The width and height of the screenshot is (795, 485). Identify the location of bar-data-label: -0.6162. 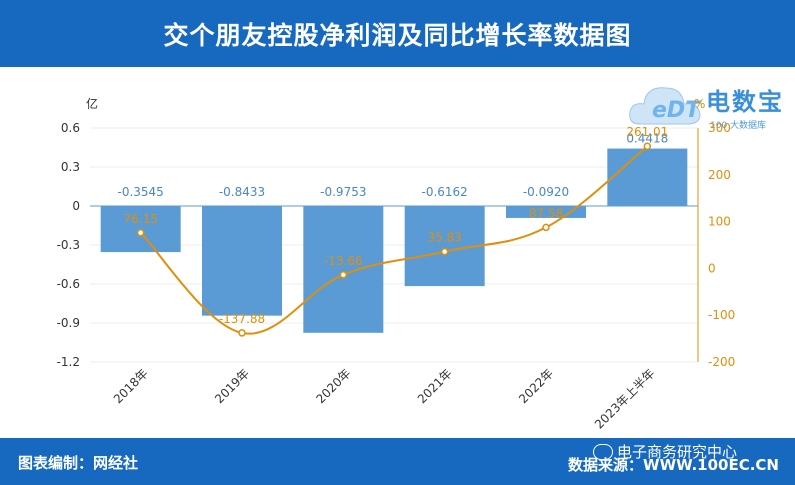
(445, 192).